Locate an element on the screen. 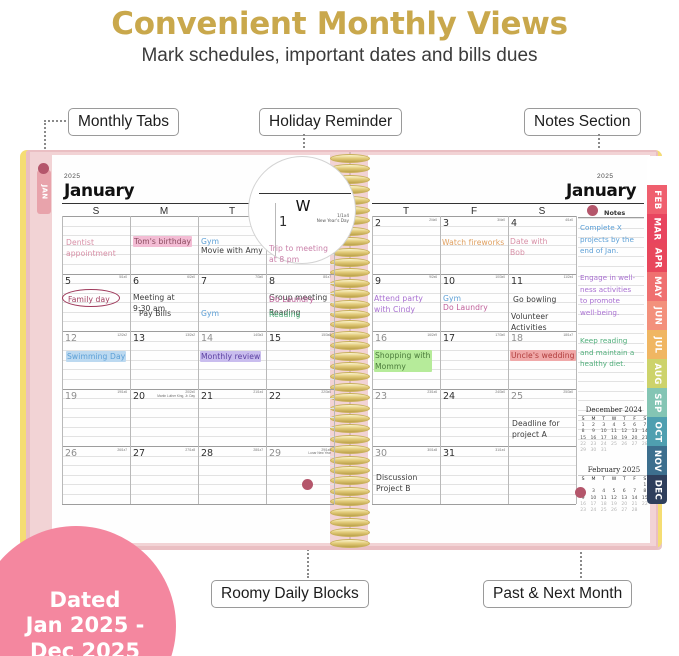  calendar-day-number: 10 is located at coordinates (449, 281).